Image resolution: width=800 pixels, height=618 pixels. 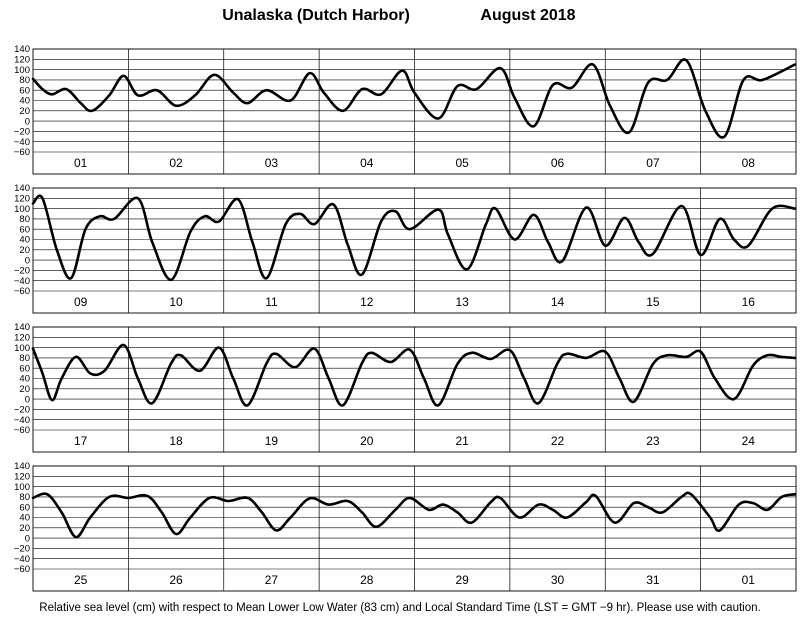 What do you see at coordinates (463, 441) in the screenshot?
I see `day-label: 21` at bounding box center [463, 441].